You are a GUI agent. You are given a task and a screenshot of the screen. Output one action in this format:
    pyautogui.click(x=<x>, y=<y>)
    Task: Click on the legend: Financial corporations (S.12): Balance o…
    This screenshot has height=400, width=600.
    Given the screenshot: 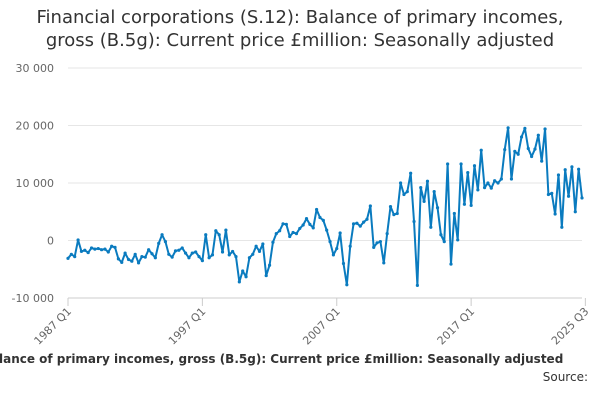 What is the action you would take?
    pyautogui.click(x=300, y=359)
    